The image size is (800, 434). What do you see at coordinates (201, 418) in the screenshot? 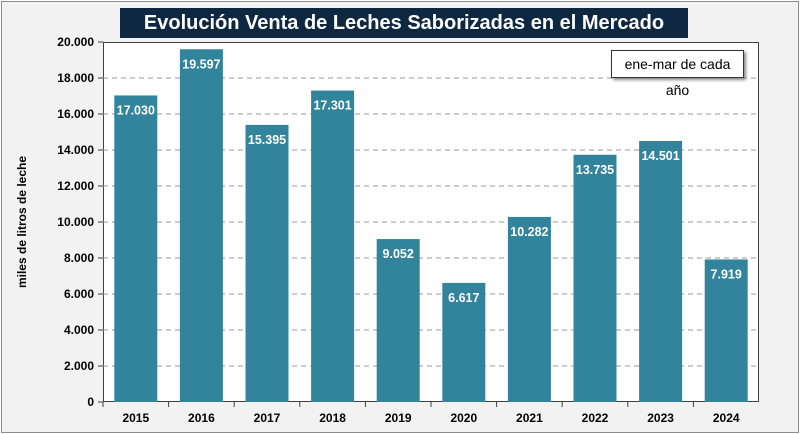
I see `x-tick-label: 2016` at bounding box center [201, 418].